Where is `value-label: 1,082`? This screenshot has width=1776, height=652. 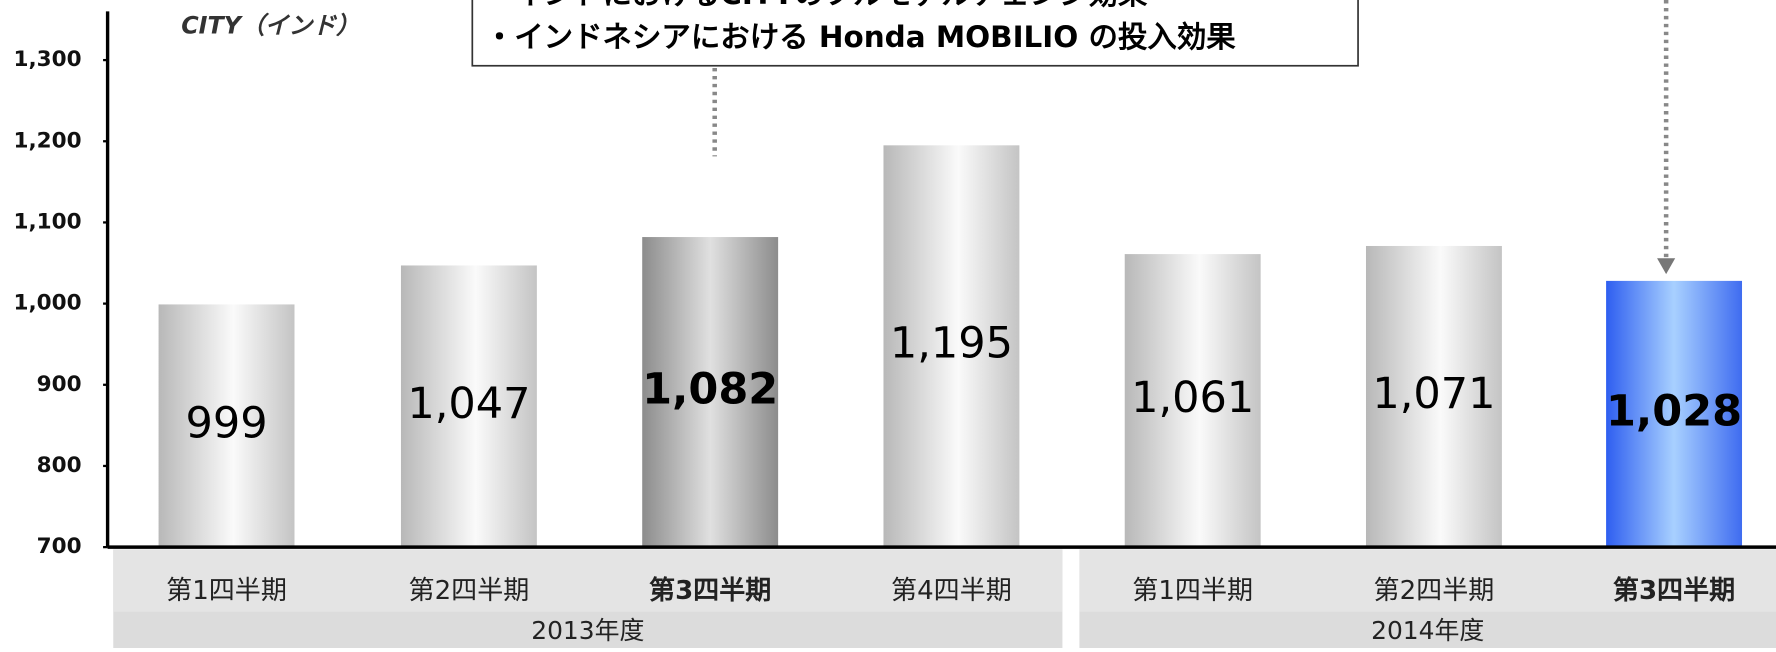 value-label: 1,082 is located at coordinates (710, 390).